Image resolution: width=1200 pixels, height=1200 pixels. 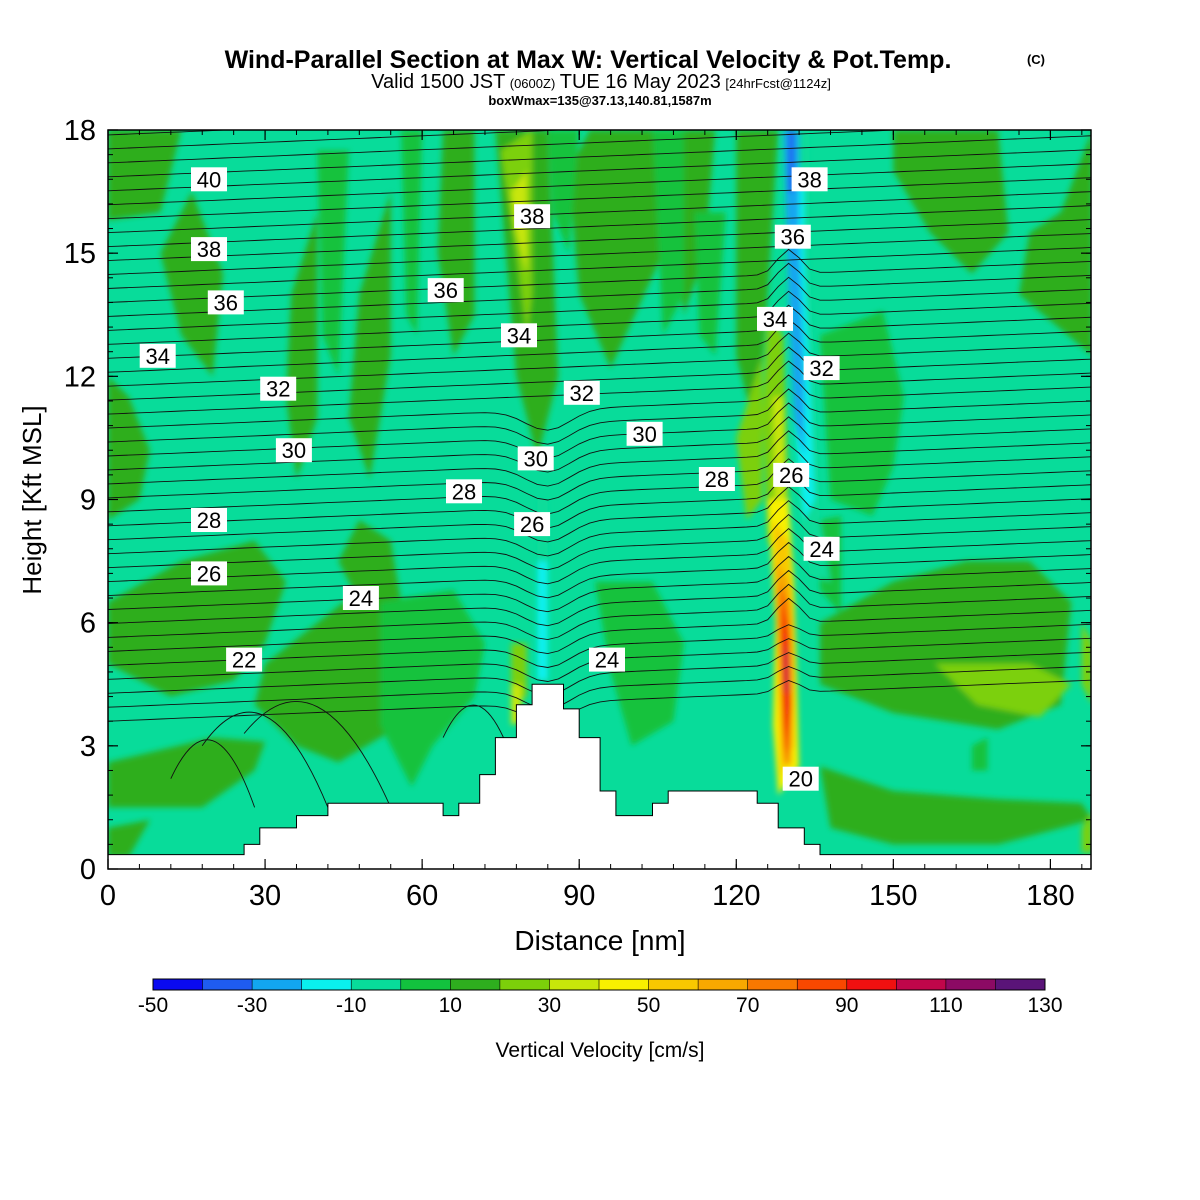 What do you see at coordinates (821, 368) in the screenshot?
I see `theta-label-23: 32` at bounding box center [821, 368].